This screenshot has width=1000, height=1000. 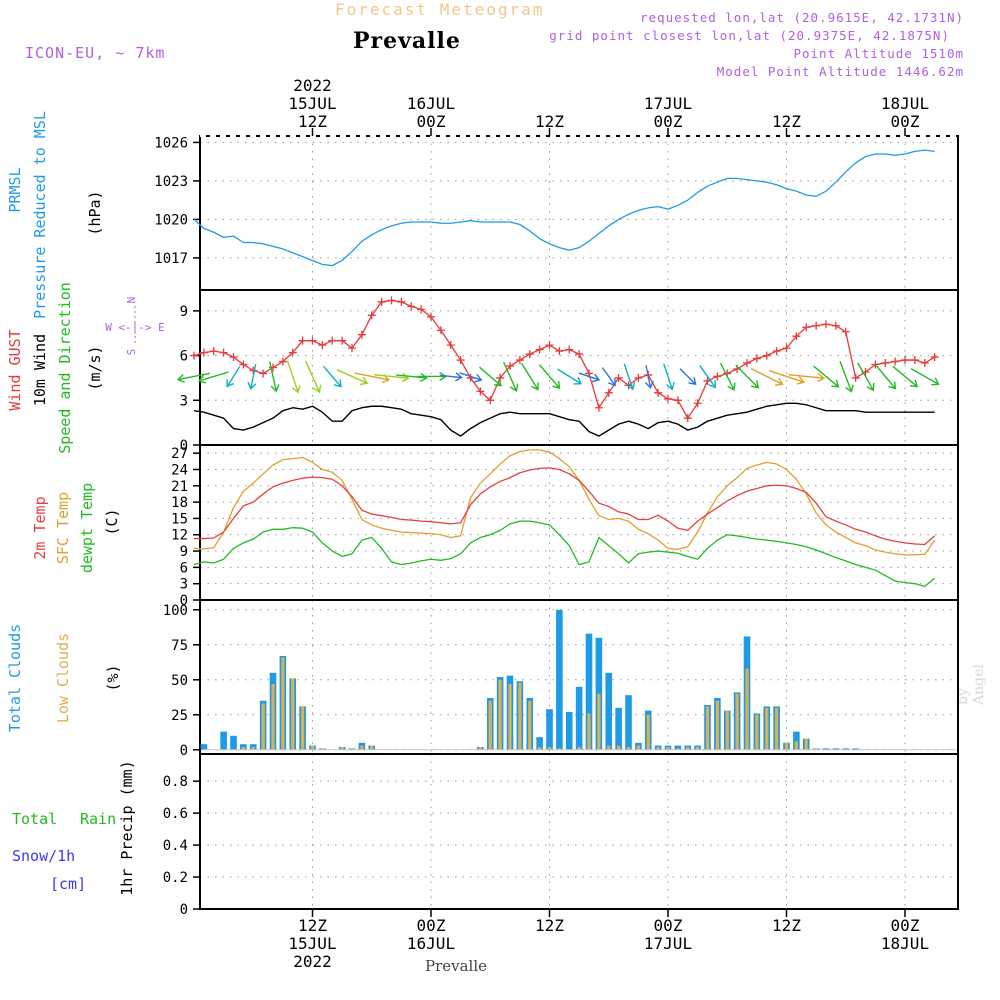 What do you see at coordinates (564, 554) in the screenshot?
I see `series-dewpt` at bounding box center [564, 554].